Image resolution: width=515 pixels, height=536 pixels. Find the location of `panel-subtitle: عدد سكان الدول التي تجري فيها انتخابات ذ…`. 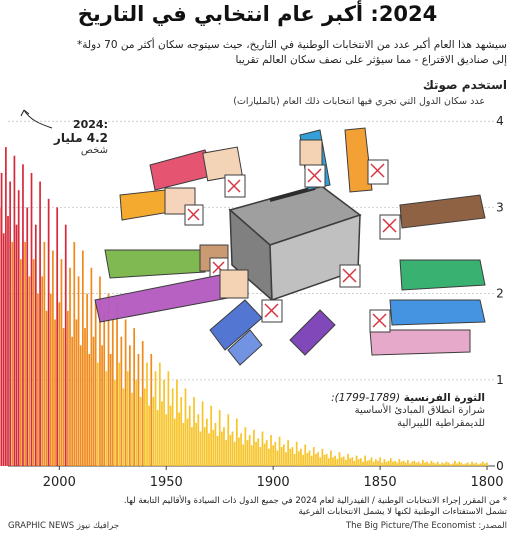

panel-subtitle: عدد سكان الدول التي تجري فيها انتخابات ذ… is located at coordinates (359, 101).